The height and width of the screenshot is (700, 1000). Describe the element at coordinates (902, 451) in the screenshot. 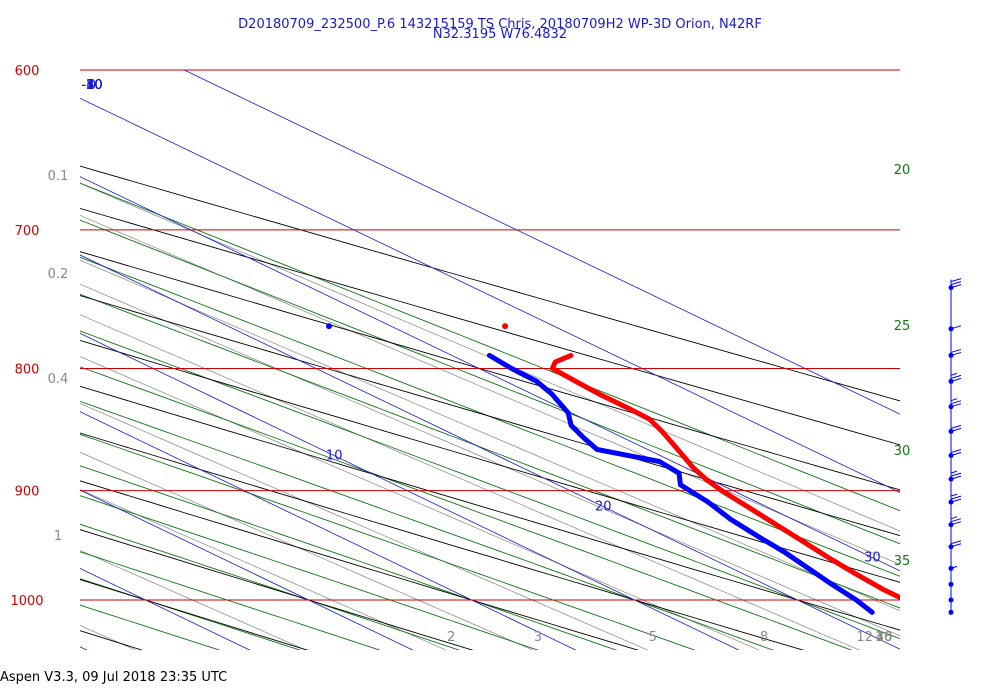

I see `moist-adiabat-right-label: 30` at that location.